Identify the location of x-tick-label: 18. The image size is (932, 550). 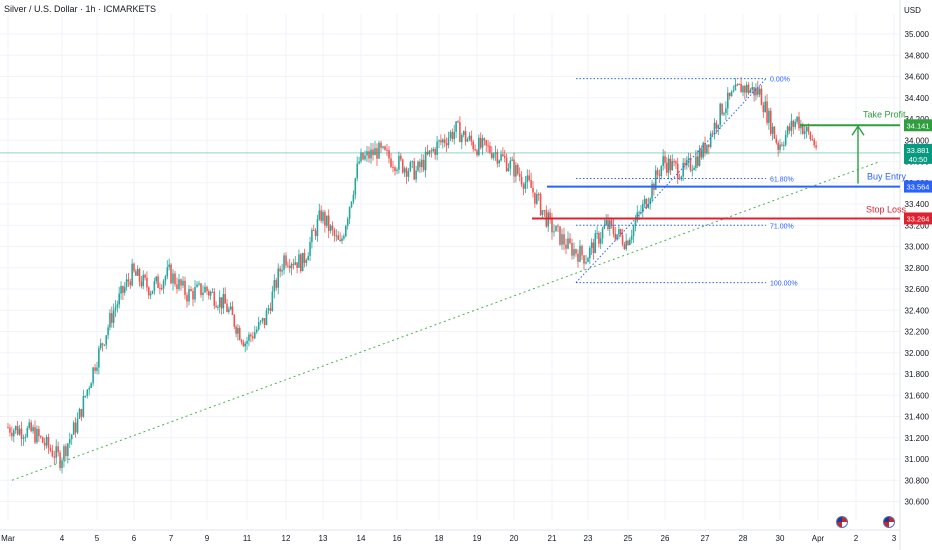
(439, 538).